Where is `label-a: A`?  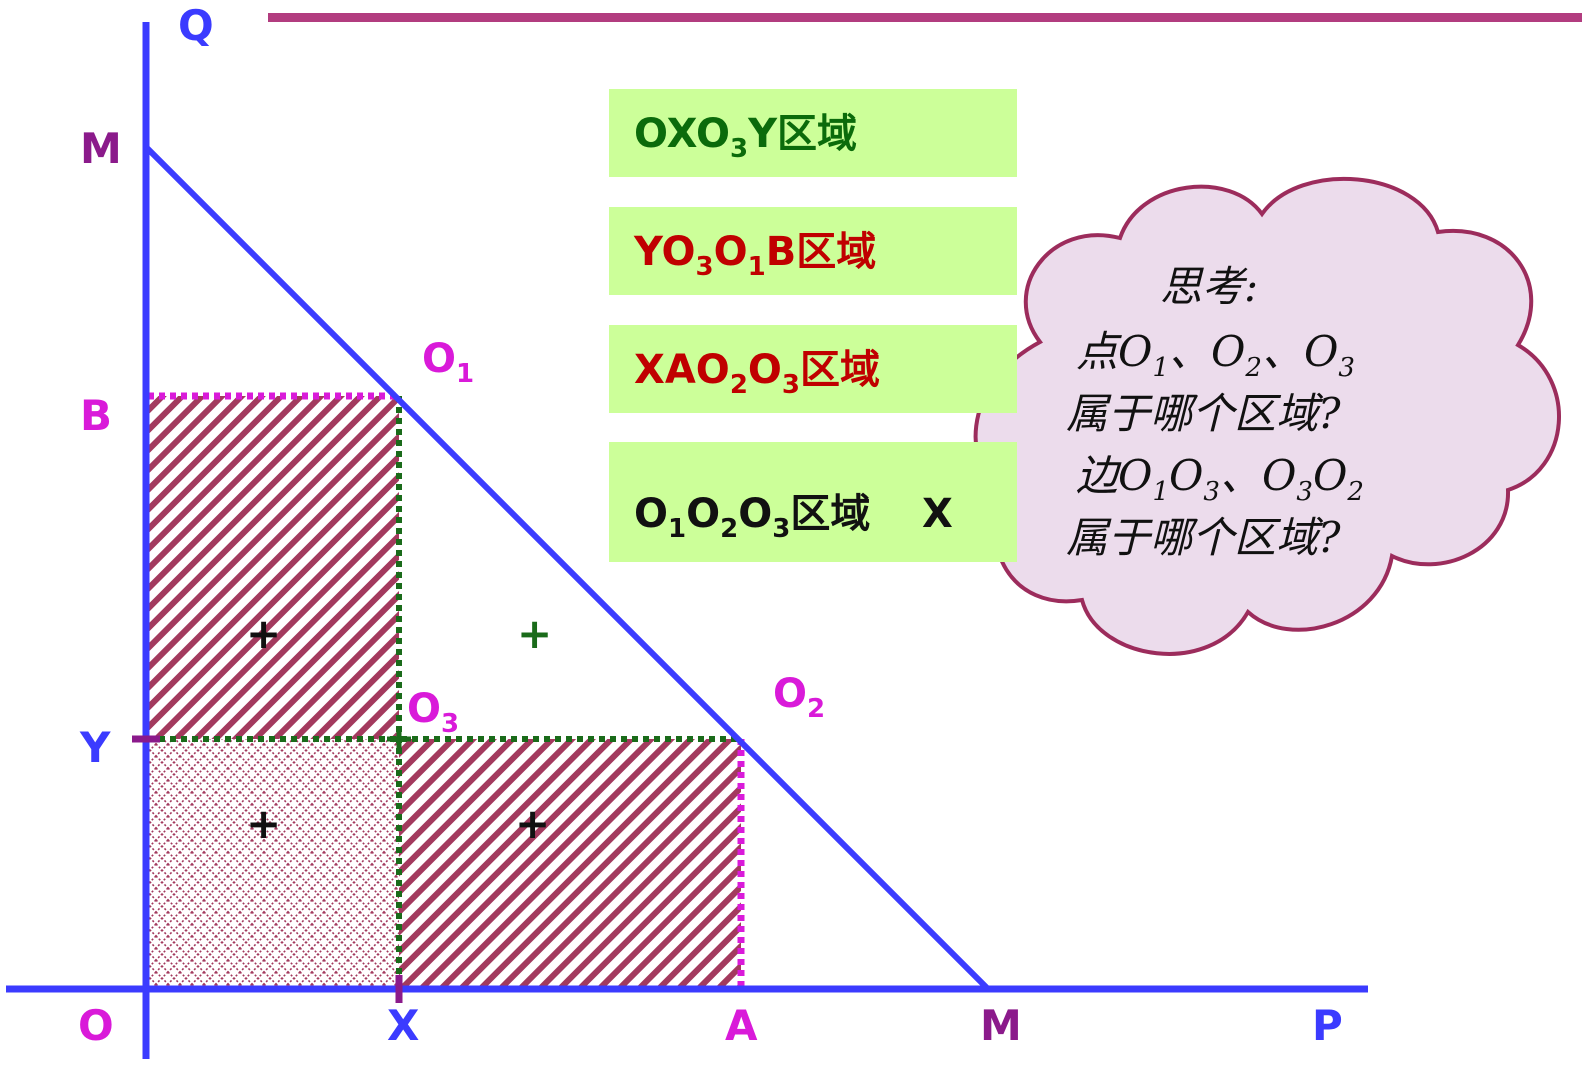
label-a: A is located at coordinates (741, 1025).